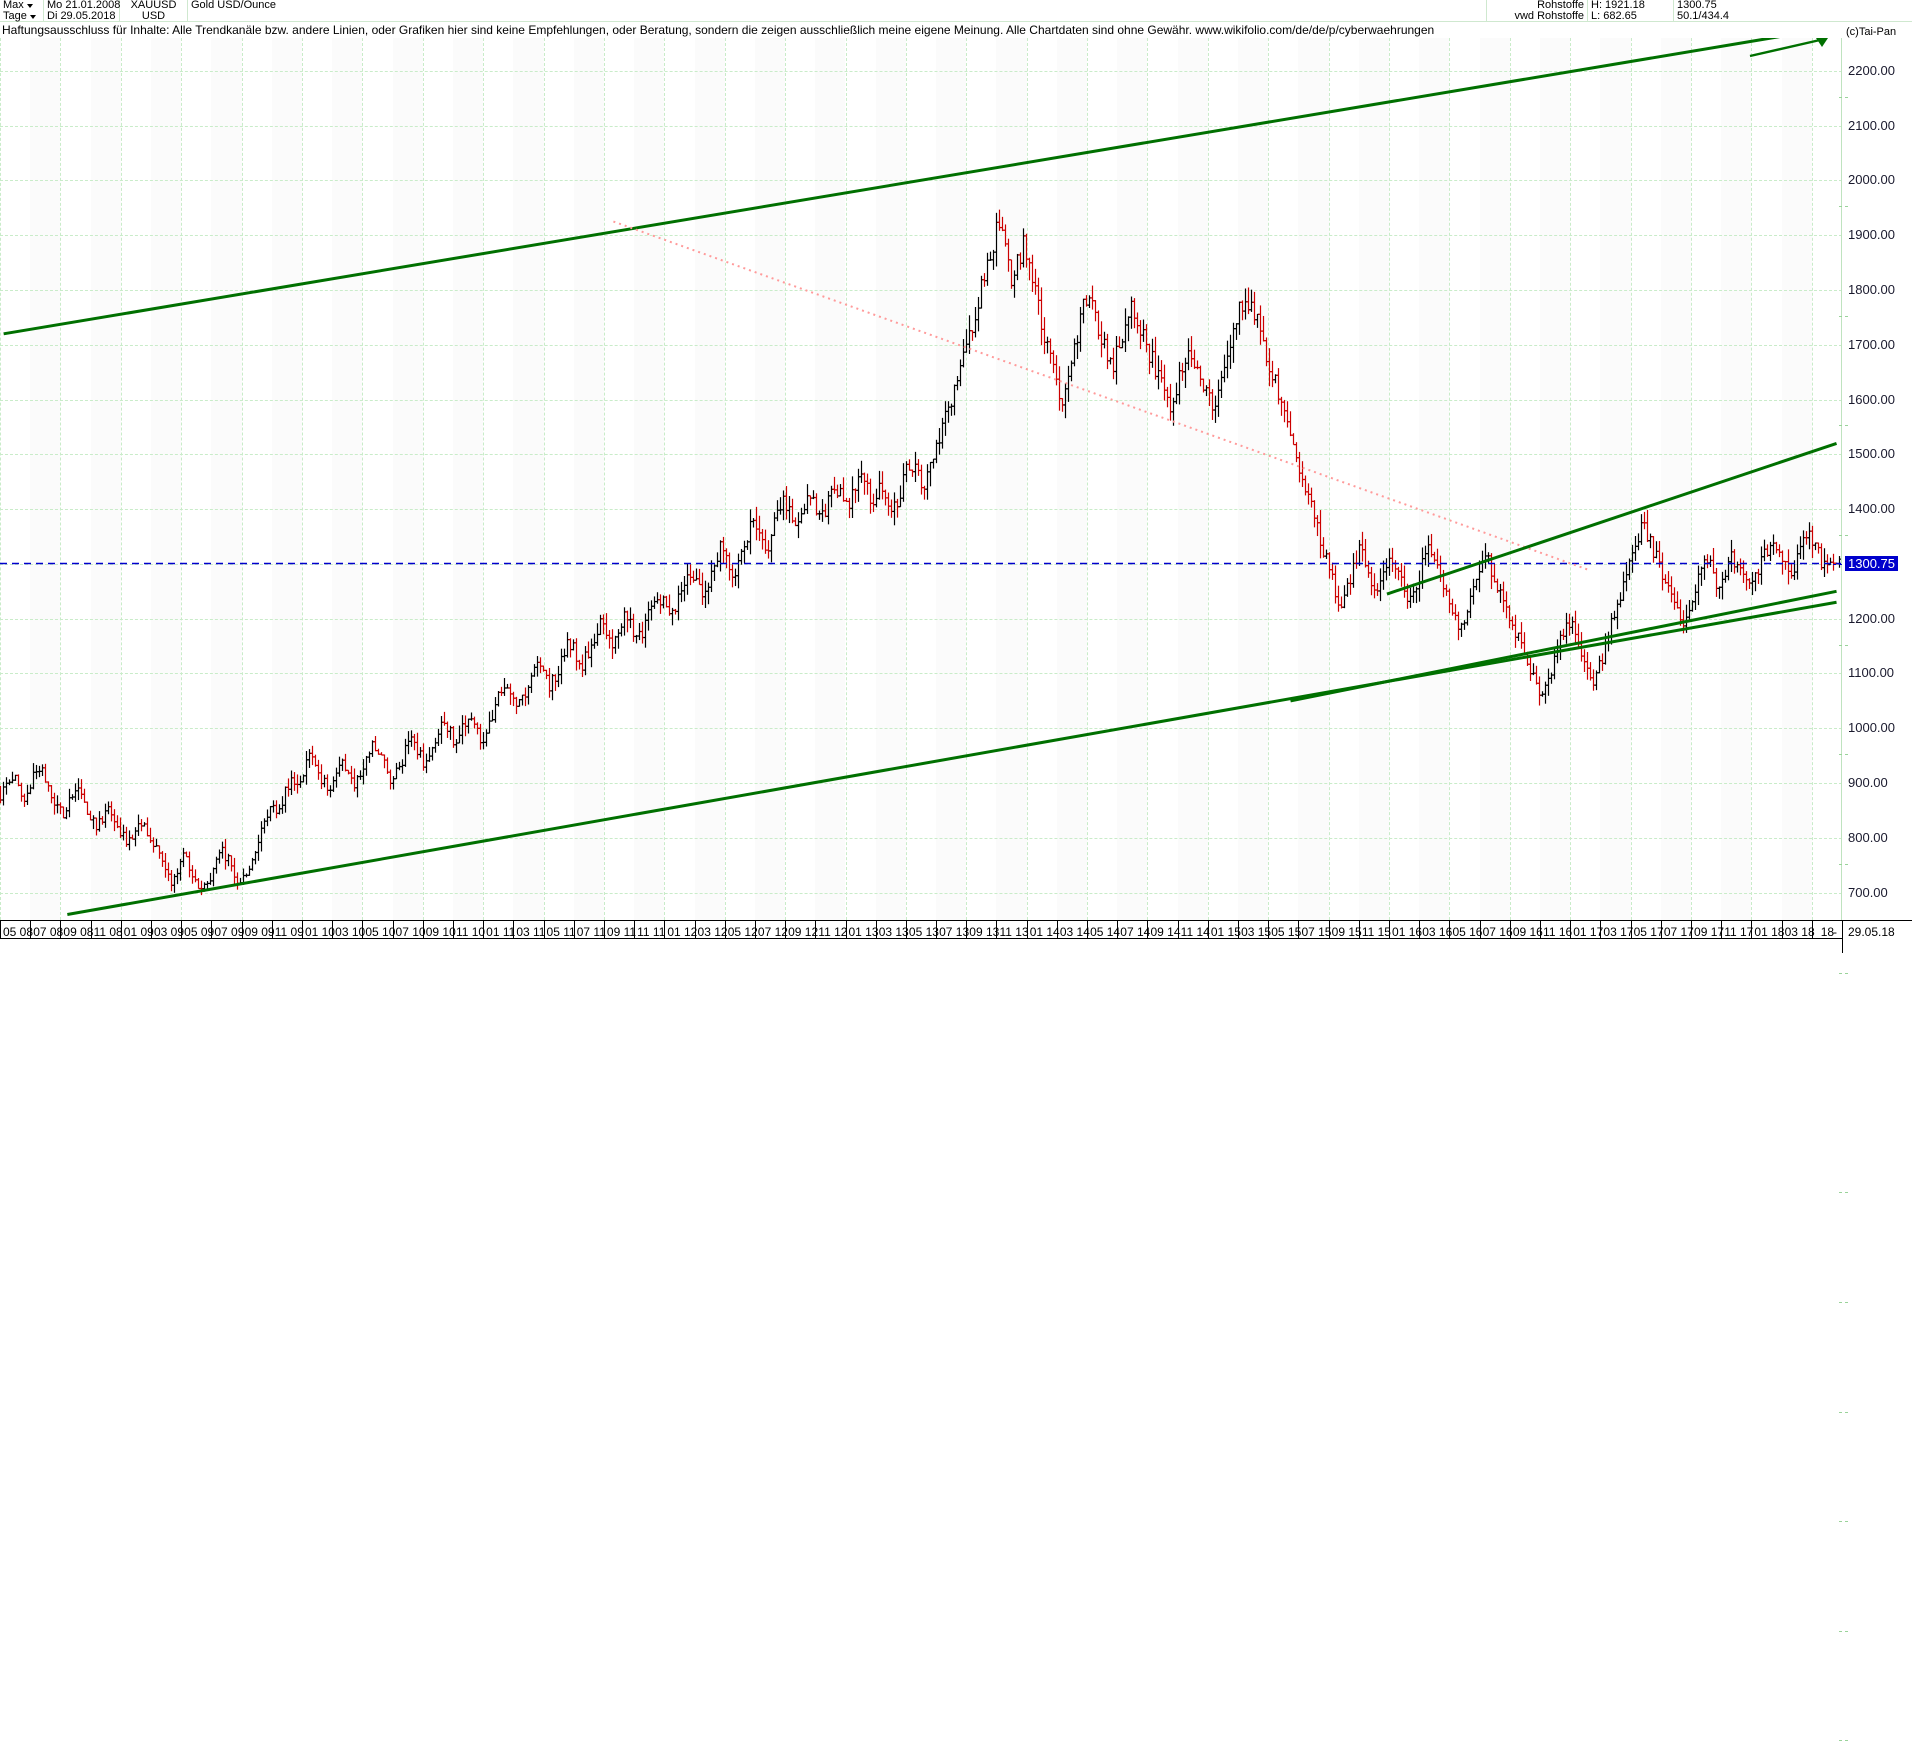 This screenshot has width=1912, height=1741. Describe the element at coordinates (1822, 42) in the screenshot. I see `trend-up-arrow` at that location.